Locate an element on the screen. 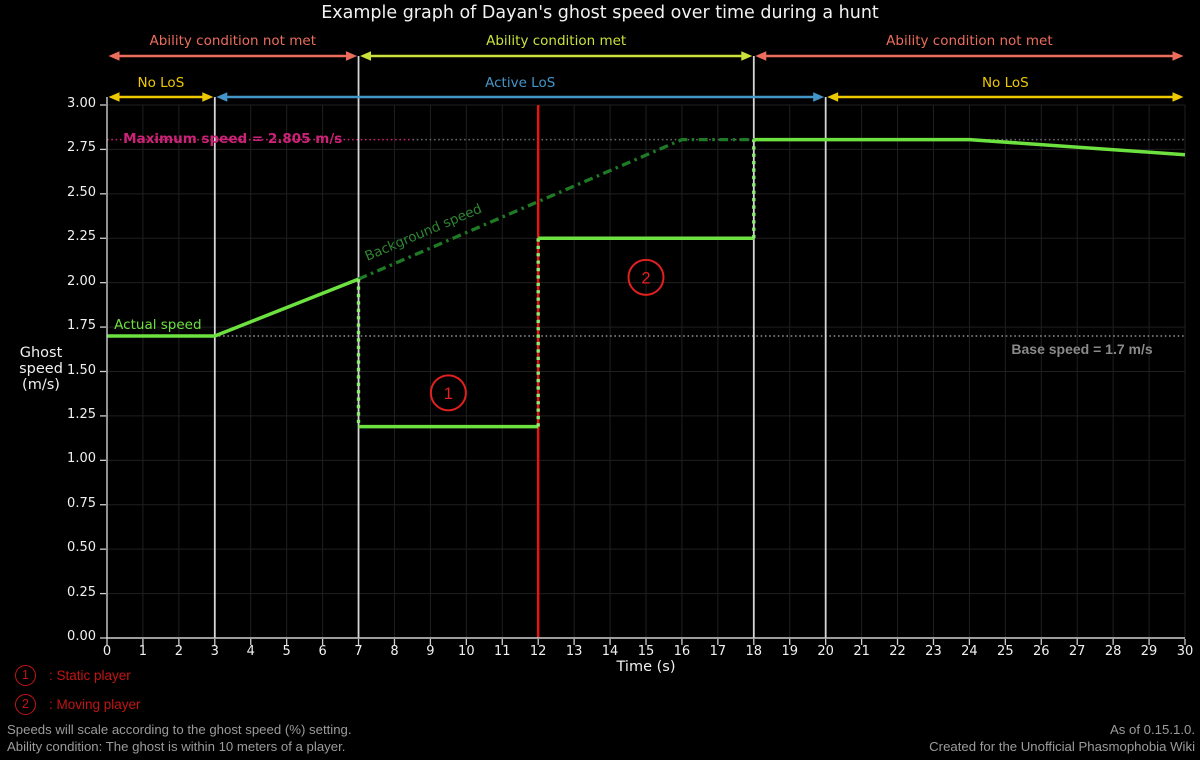 This screenshot has width=1200, height=760. max-speed-label: Maximum speed = 2.805 m/s is located at coordinates (233, 138).